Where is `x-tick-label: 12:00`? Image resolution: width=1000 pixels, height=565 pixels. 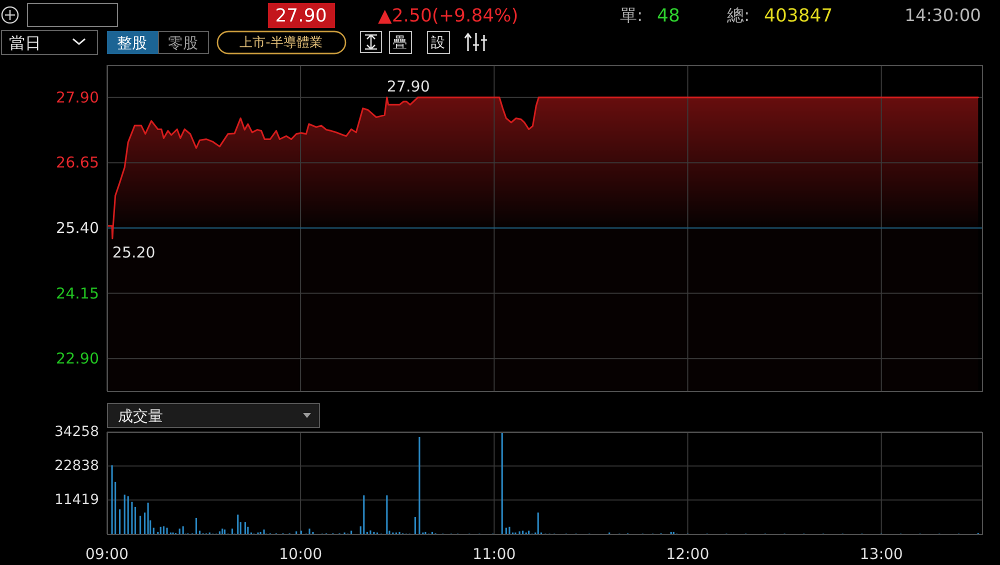
x-tick-label: 12:00 is located at coordinates (688, 554).